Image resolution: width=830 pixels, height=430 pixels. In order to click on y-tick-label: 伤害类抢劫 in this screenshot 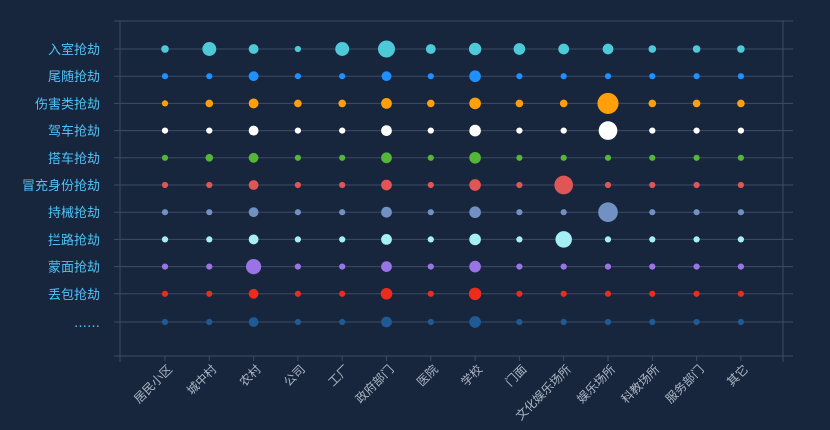, I will do `click(67, 104)`.